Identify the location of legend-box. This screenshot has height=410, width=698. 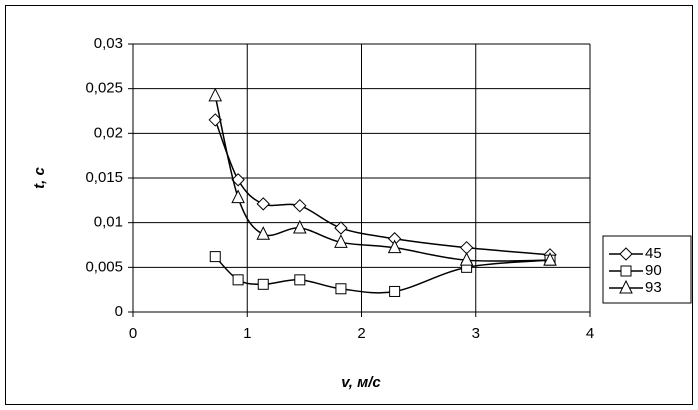
(647, 269).